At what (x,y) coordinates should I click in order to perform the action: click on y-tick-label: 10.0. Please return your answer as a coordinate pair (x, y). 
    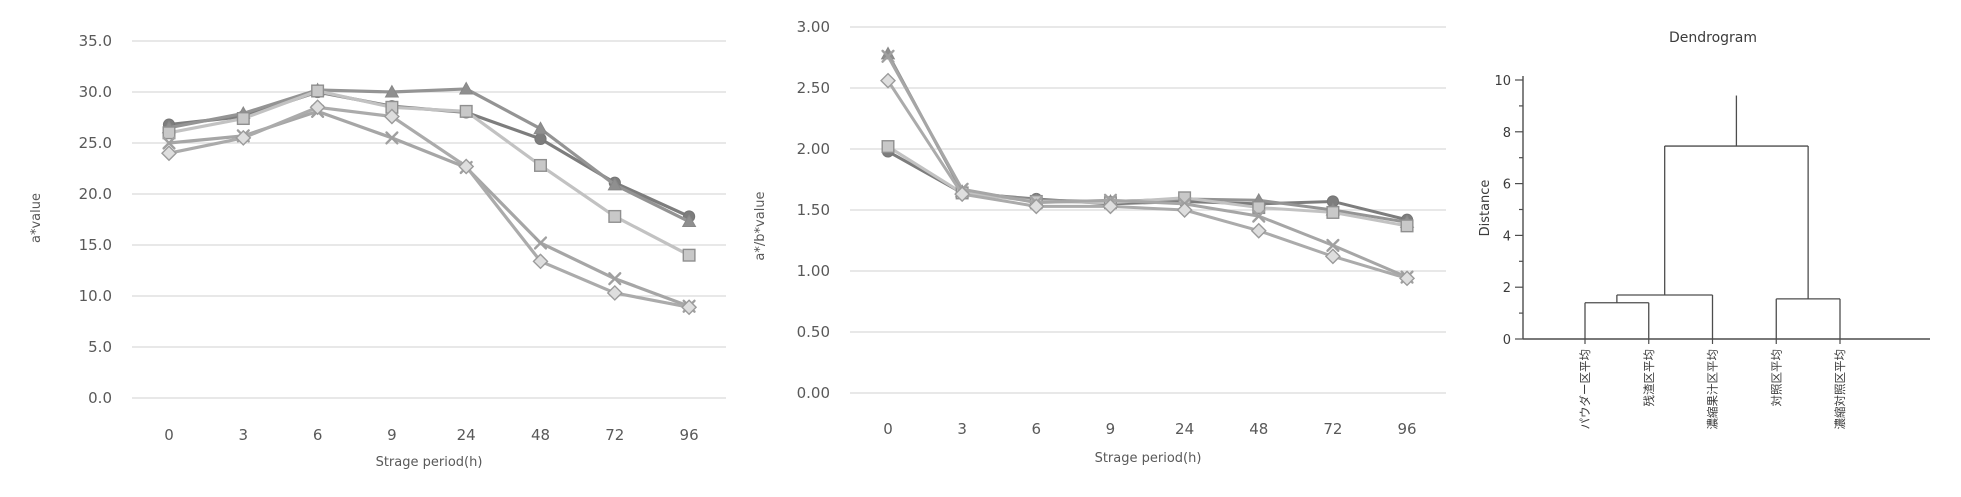
    Looking at the image, I should click on (95, 296).